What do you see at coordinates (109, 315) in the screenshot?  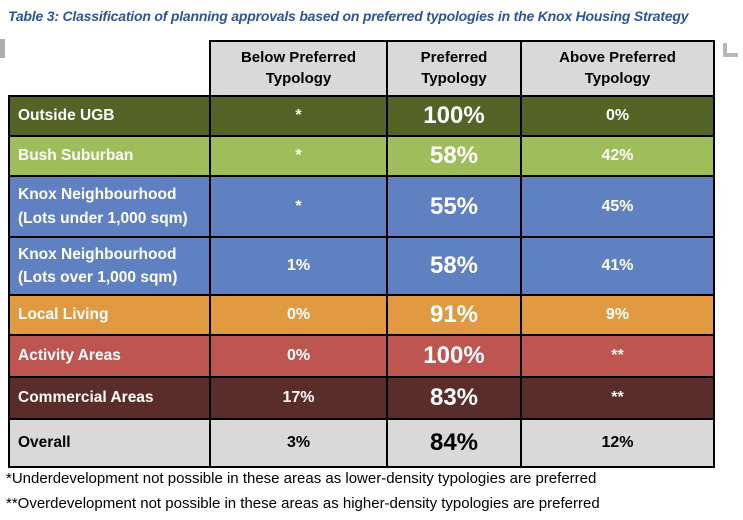 I see `row-label-local-living: Local Living` at bounding box center [109, 315].